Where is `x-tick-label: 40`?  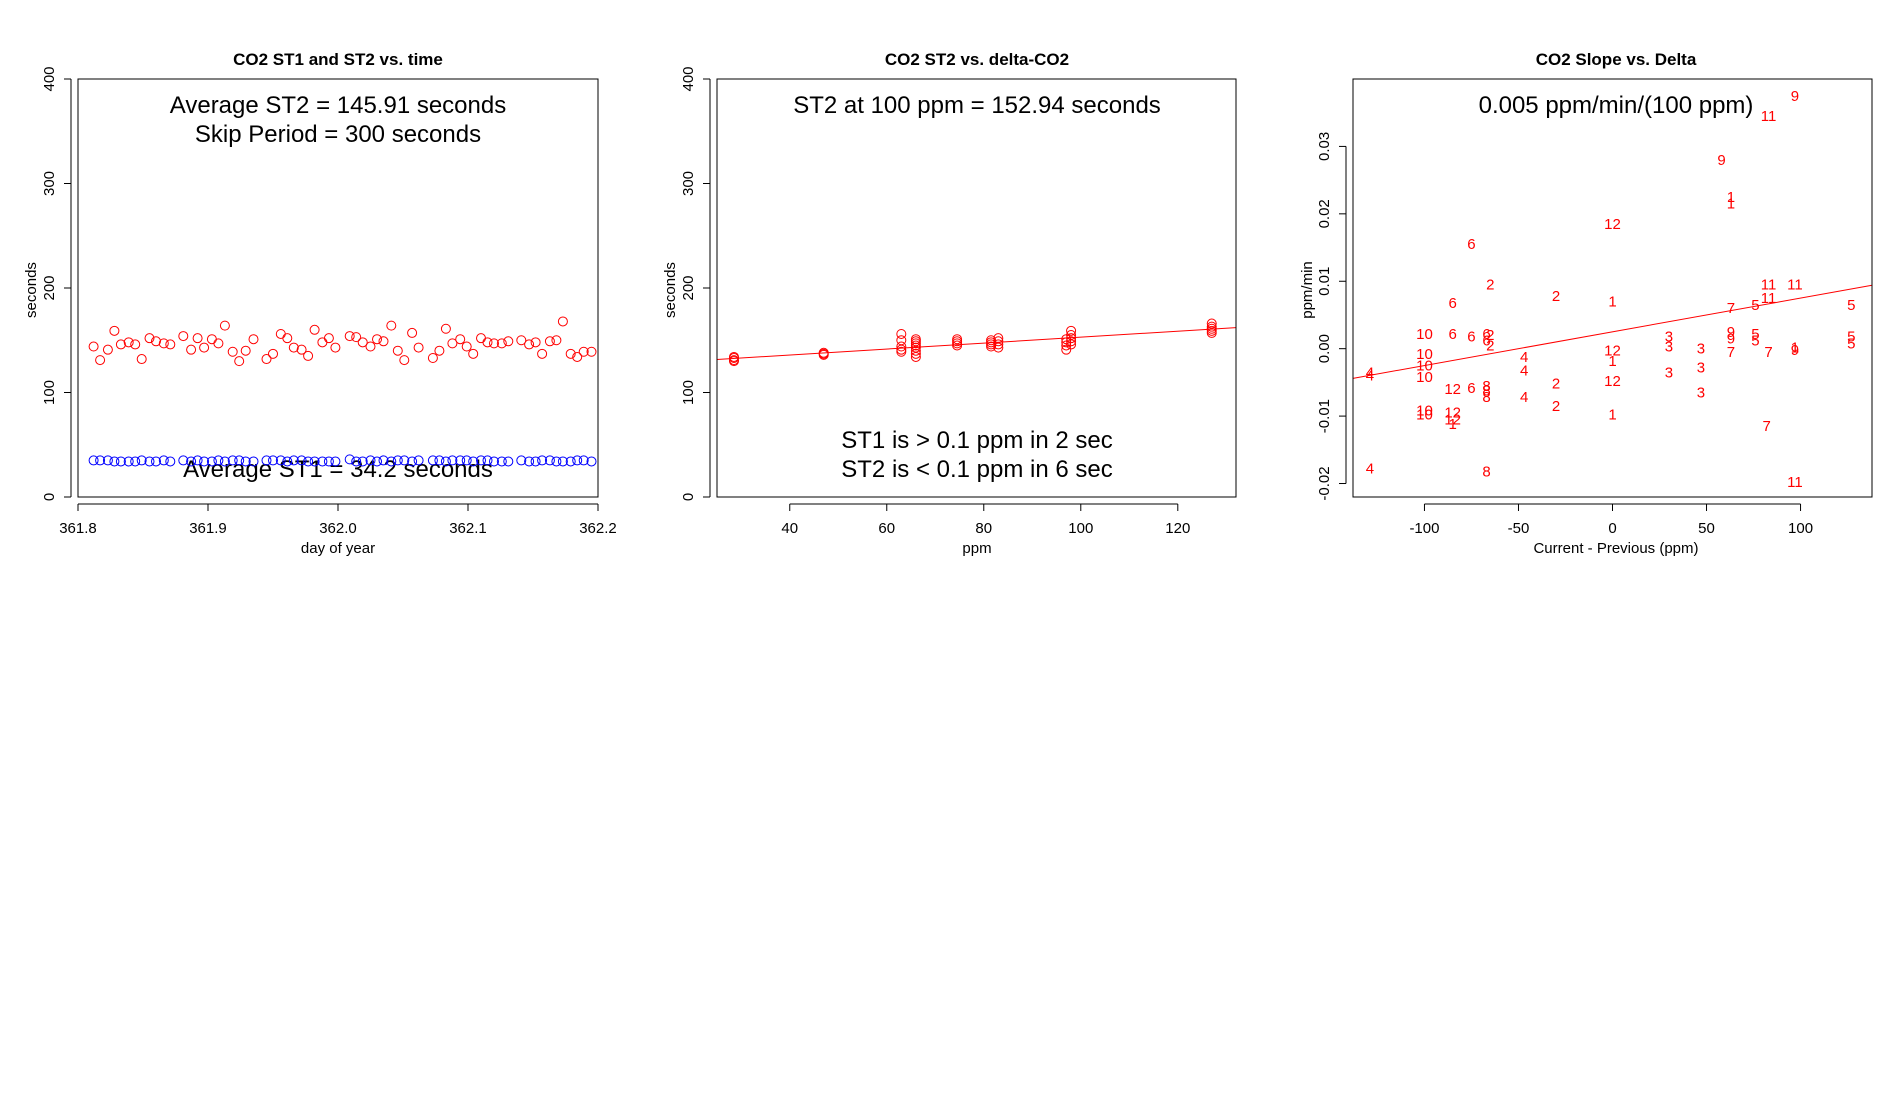 x-tick-label: 40 is located at coordinates (789, 528).